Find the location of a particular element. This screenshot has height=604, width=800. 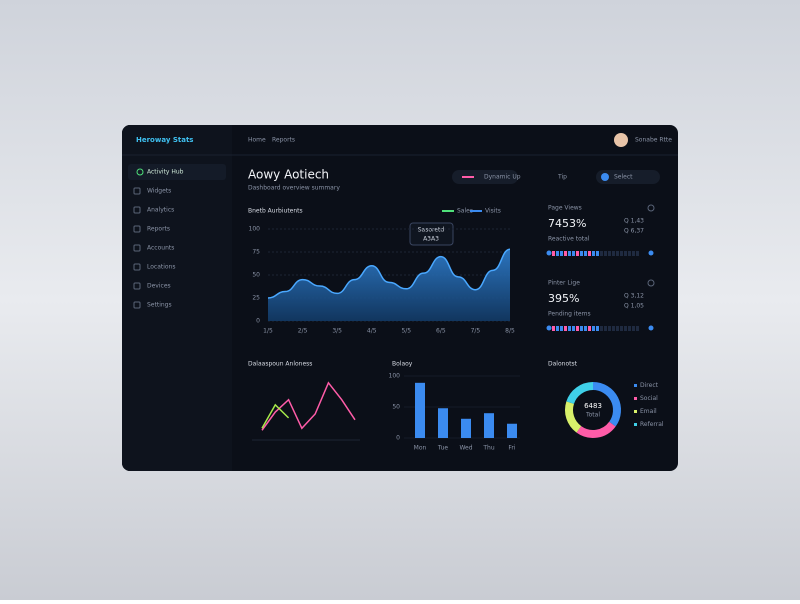

x-tick-label: 2/5 is located at coordinates (303, 331).